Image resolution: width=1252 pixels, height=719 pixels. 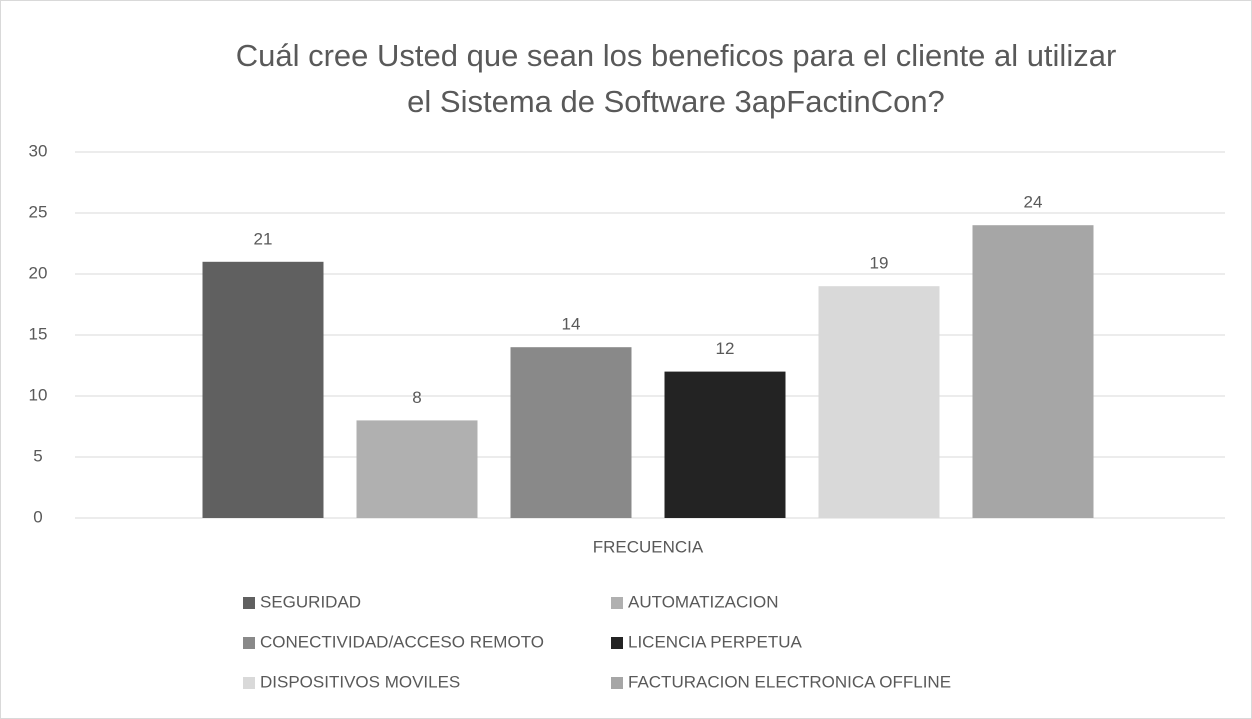 I want to click on legend-label: SEGURIDAD, so click(x=310, y=601).